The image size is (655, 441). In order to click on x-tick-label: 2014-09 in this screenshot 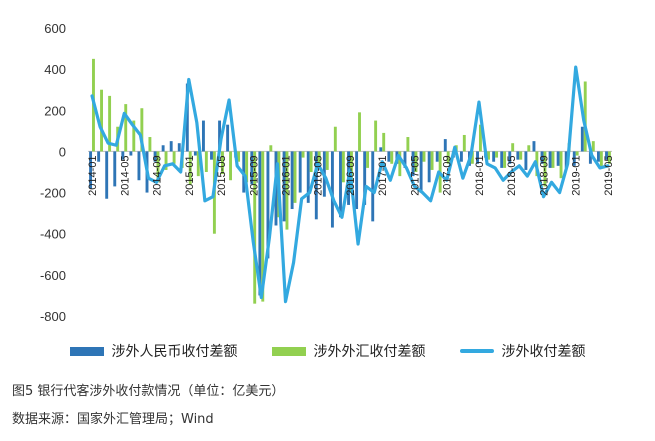, I will do `click(158, 175)`.